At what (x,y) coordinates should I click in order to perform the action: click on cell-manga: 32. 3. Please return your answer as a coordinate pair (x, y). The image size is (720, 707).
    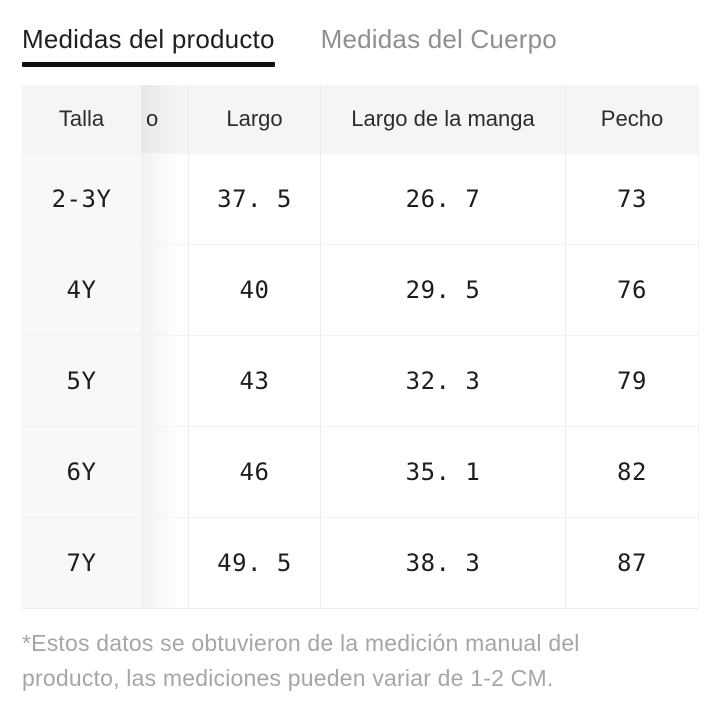
    Looking at the image, I should click on (442, 381).